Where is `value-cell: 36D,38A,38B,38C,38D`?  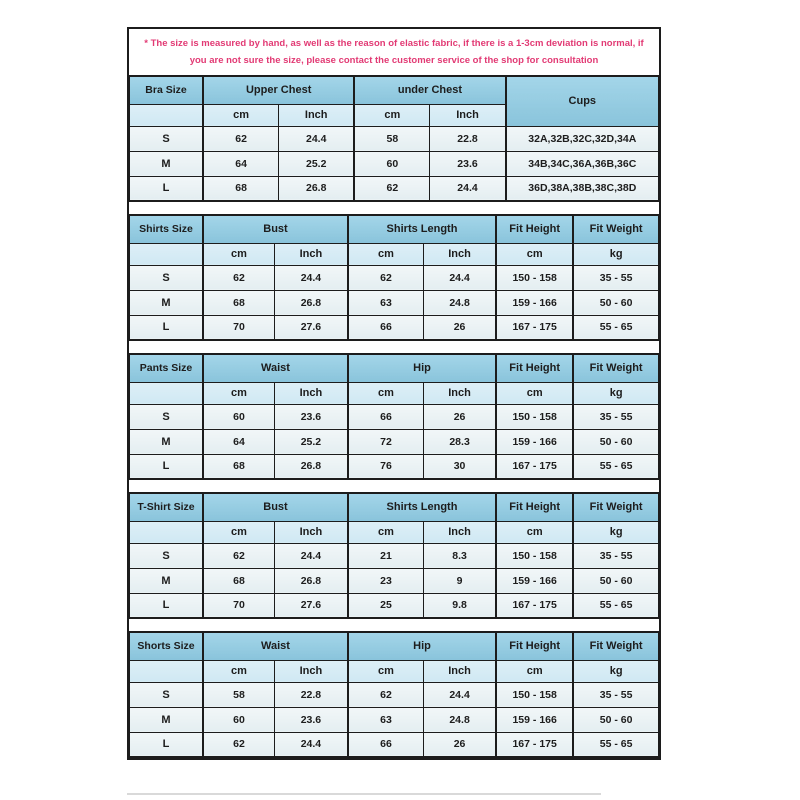
value-cell: 36D,38A,38B,38C,38D is located at coordinates (581, 188).